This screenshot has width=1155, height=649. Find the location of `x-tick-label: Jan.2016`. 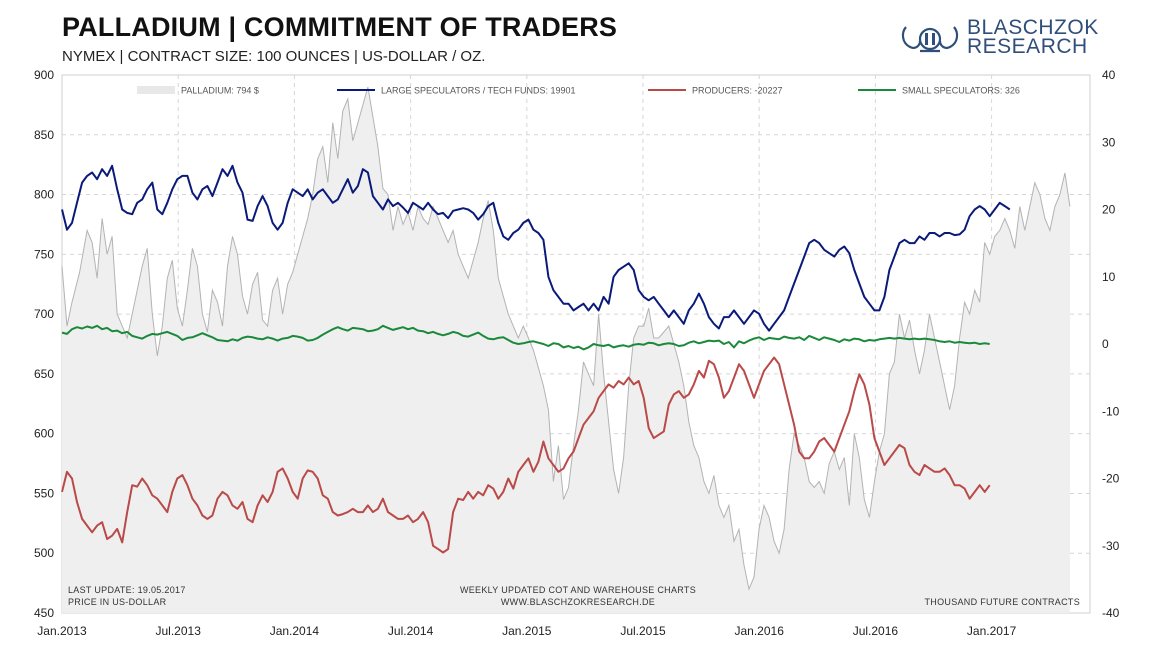

x-tick-label: Jan.2016 is located at coordinates (760, 631).